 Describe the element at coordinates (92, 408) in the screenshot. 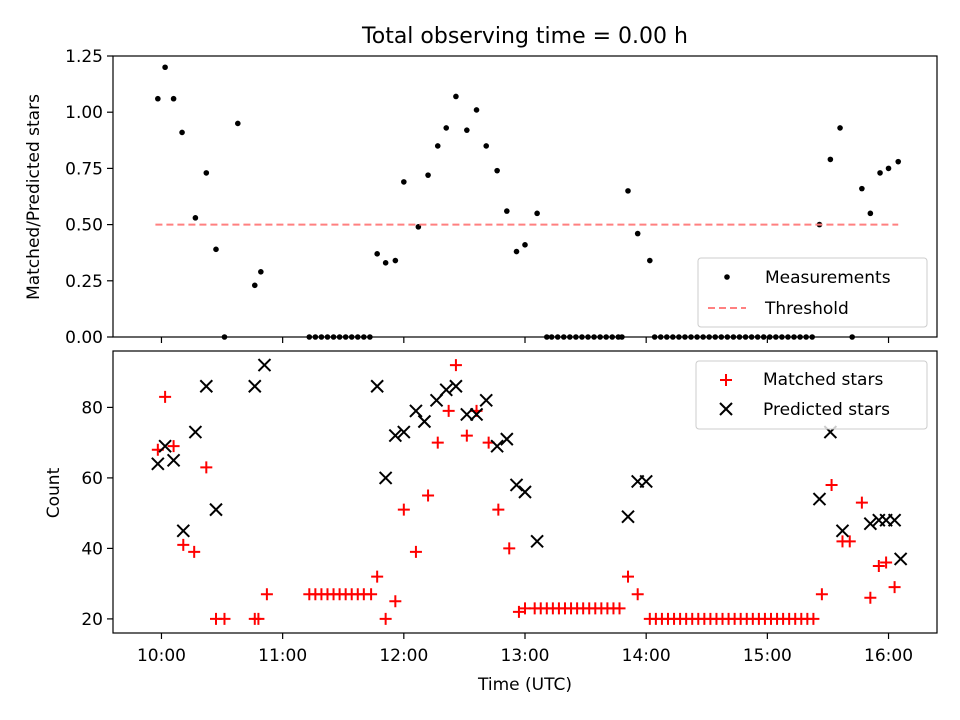

I see `bottom-y-tick-label: 80` at that location.